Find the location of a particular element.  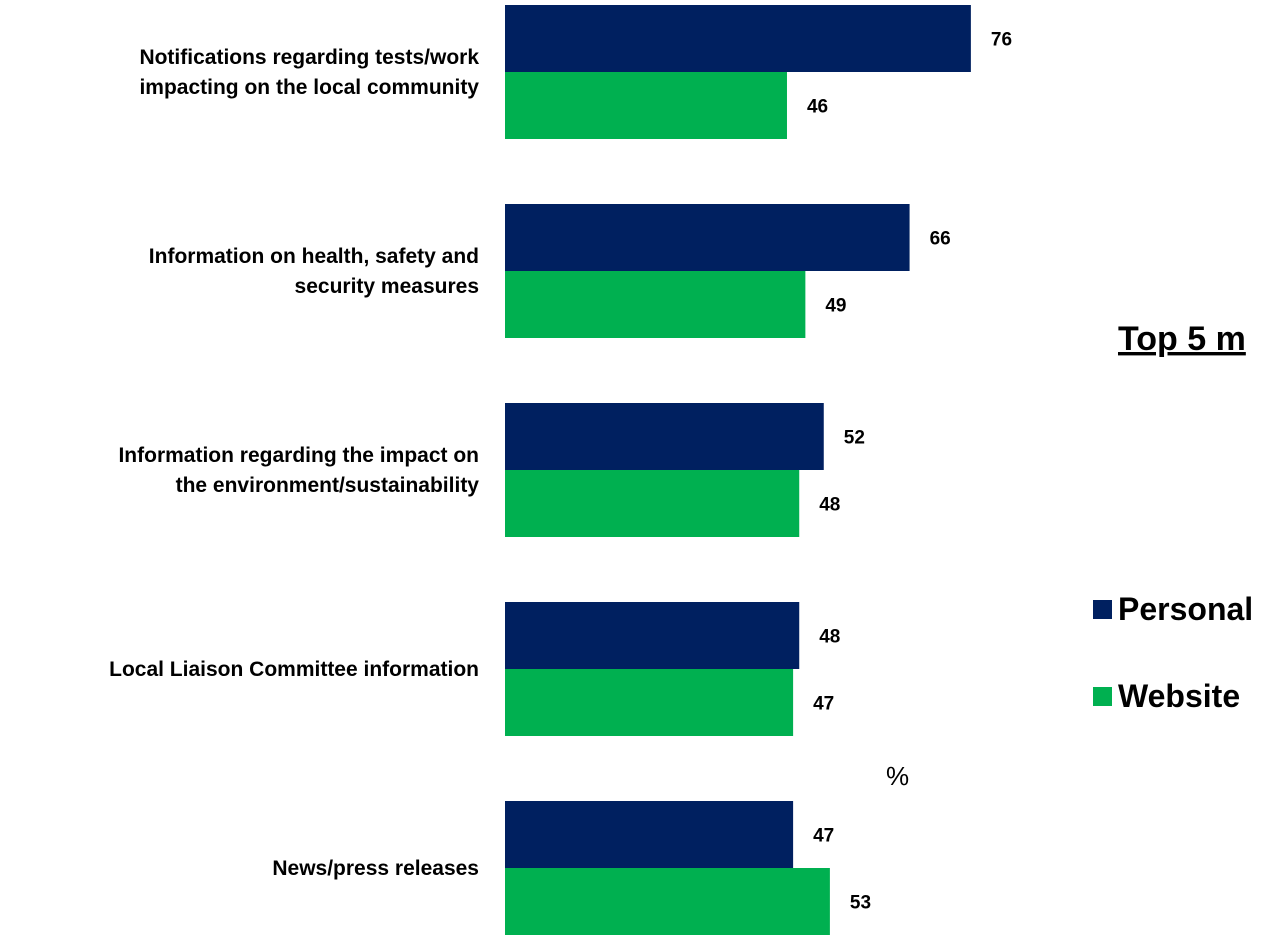

category-label-line: the environment/sustainability is located at coordinates (328, 485).